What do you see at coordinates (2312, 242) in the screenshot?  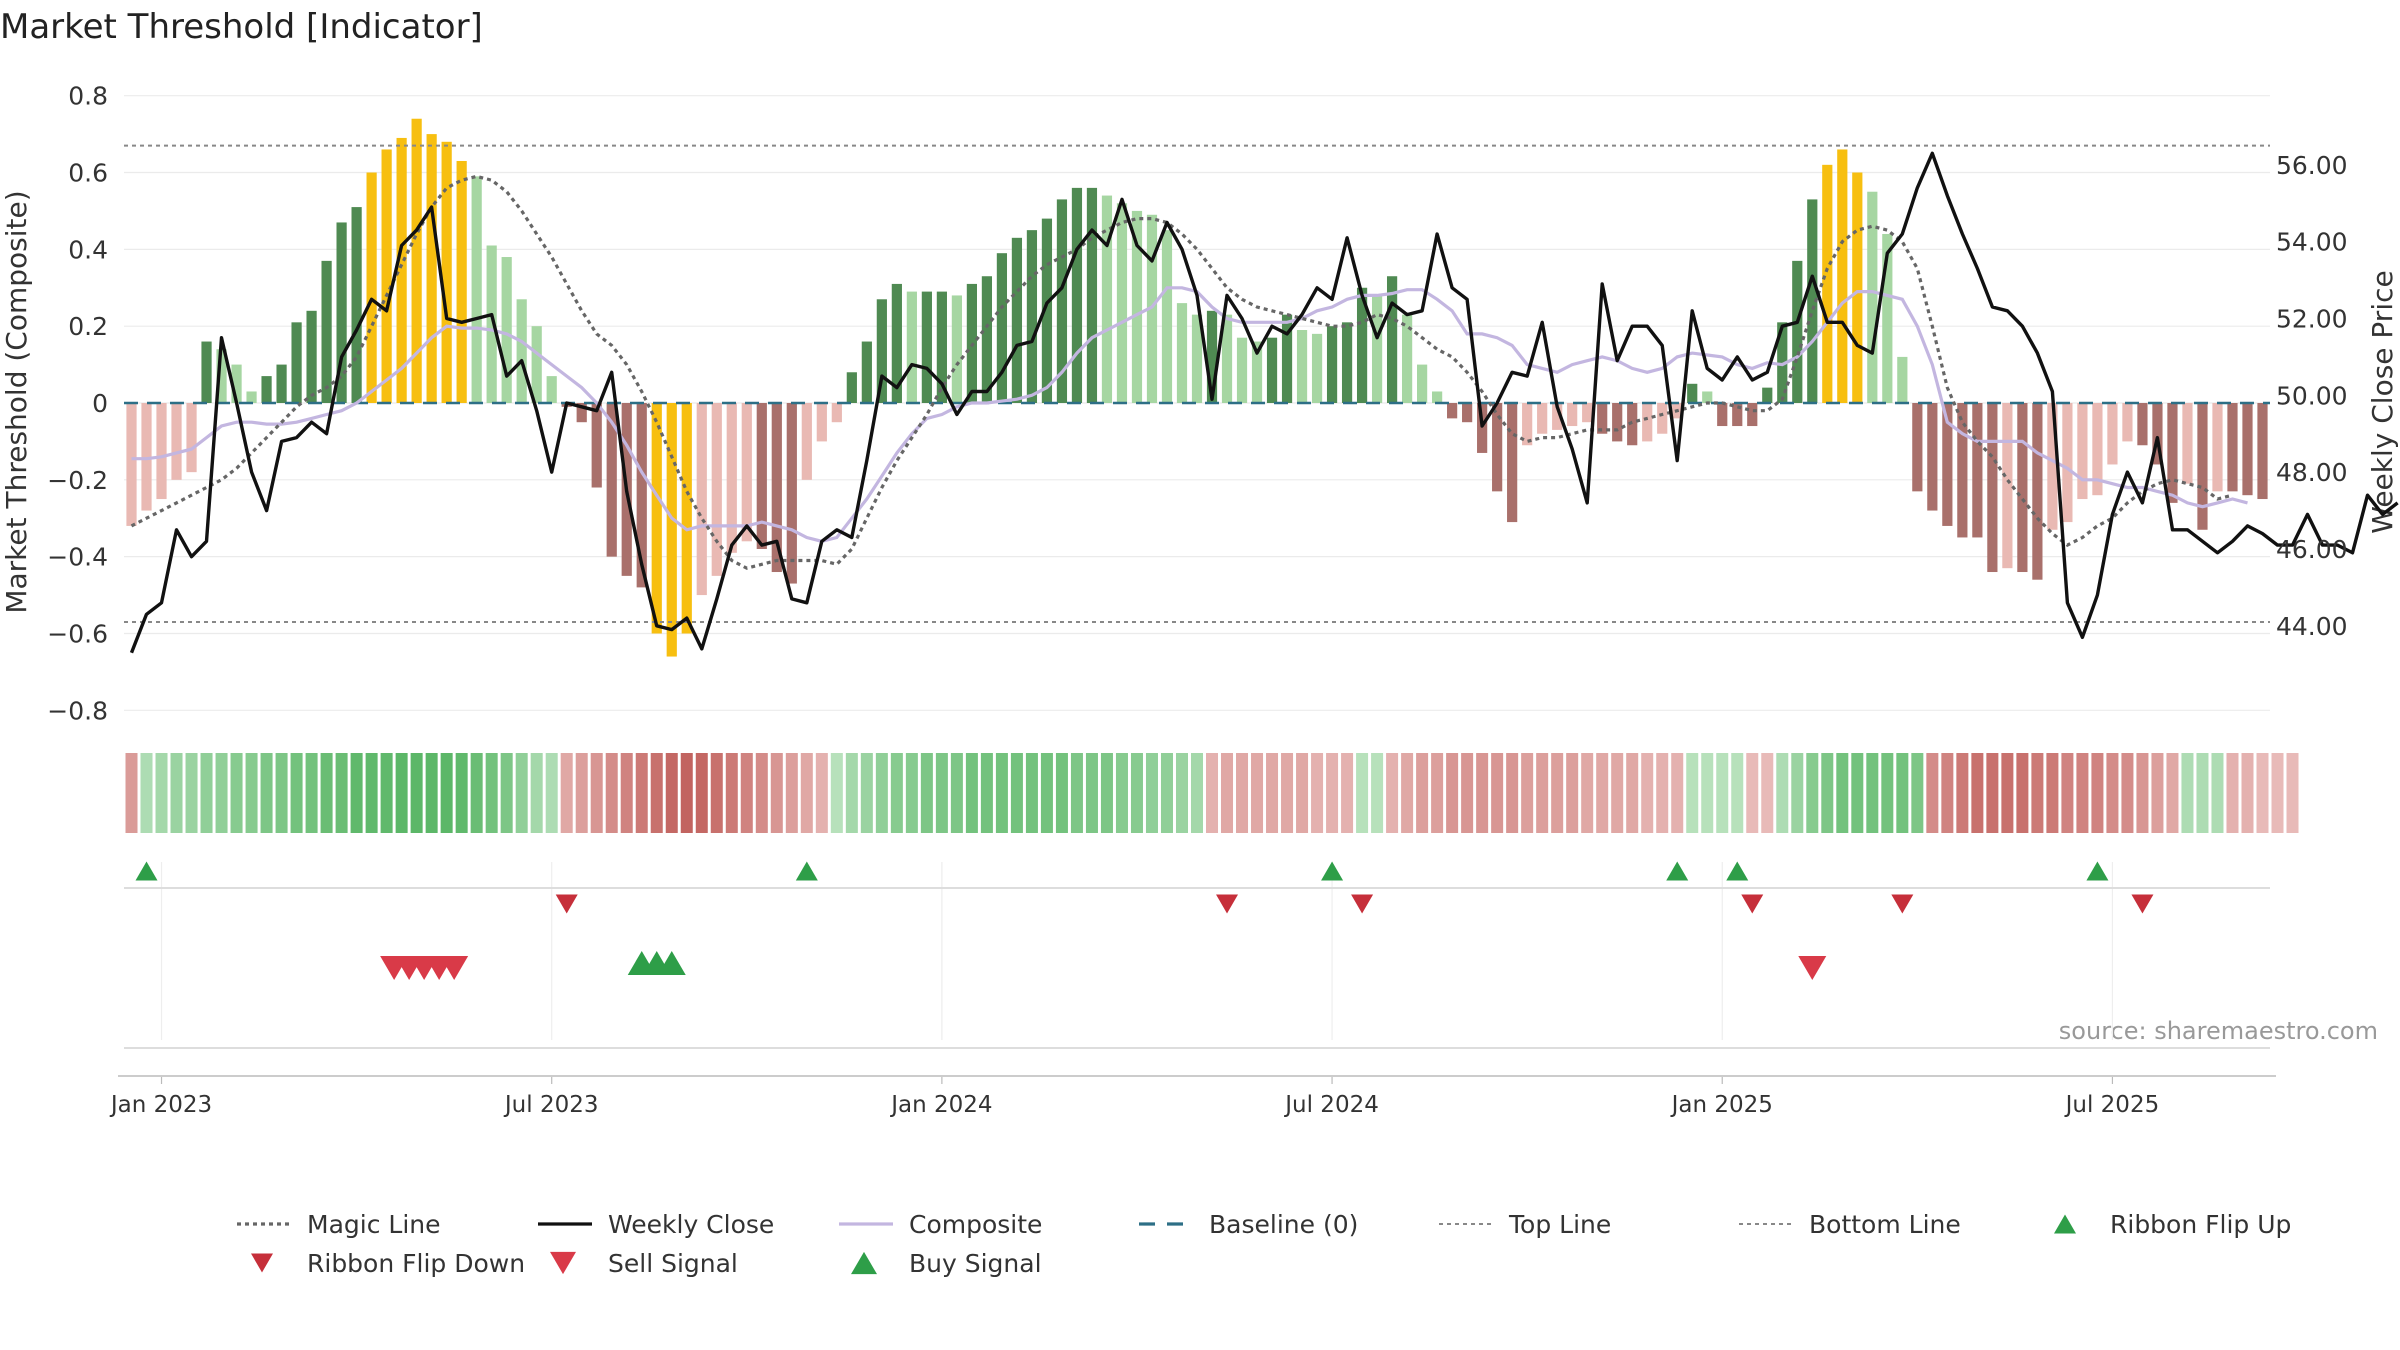 I see `y2-tick-label: 54.00` at bounding box center [2312, 242].